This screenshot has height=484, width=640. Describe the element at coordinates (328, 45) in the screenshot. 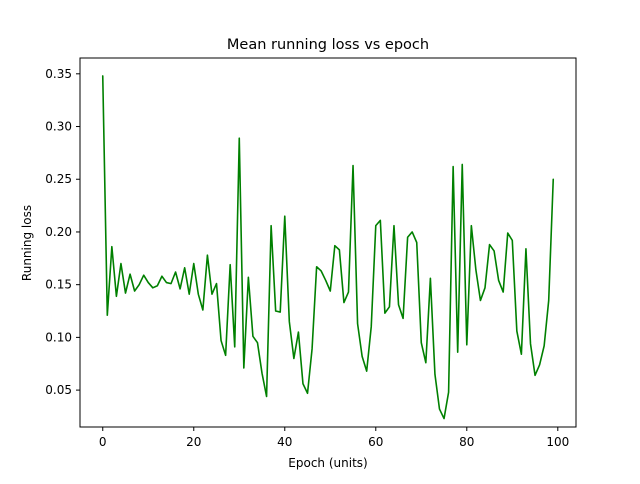

I see `chart-title: Mean running loss vs epoch` at that location.